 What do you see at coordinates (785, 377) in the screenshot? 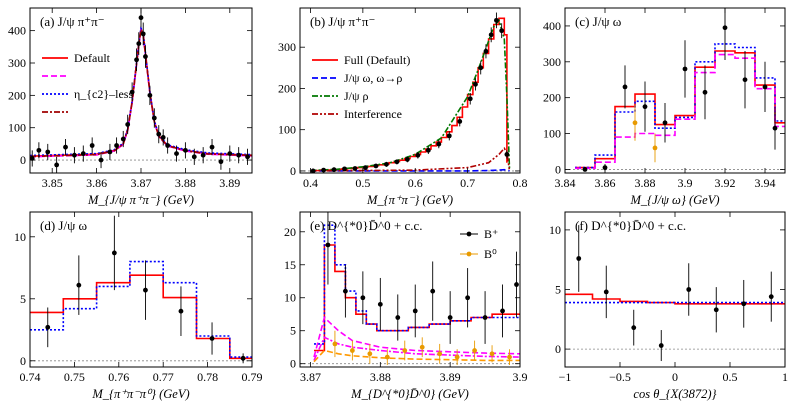
I see `x-tick-label: 1` at bounding box center [785, 377].